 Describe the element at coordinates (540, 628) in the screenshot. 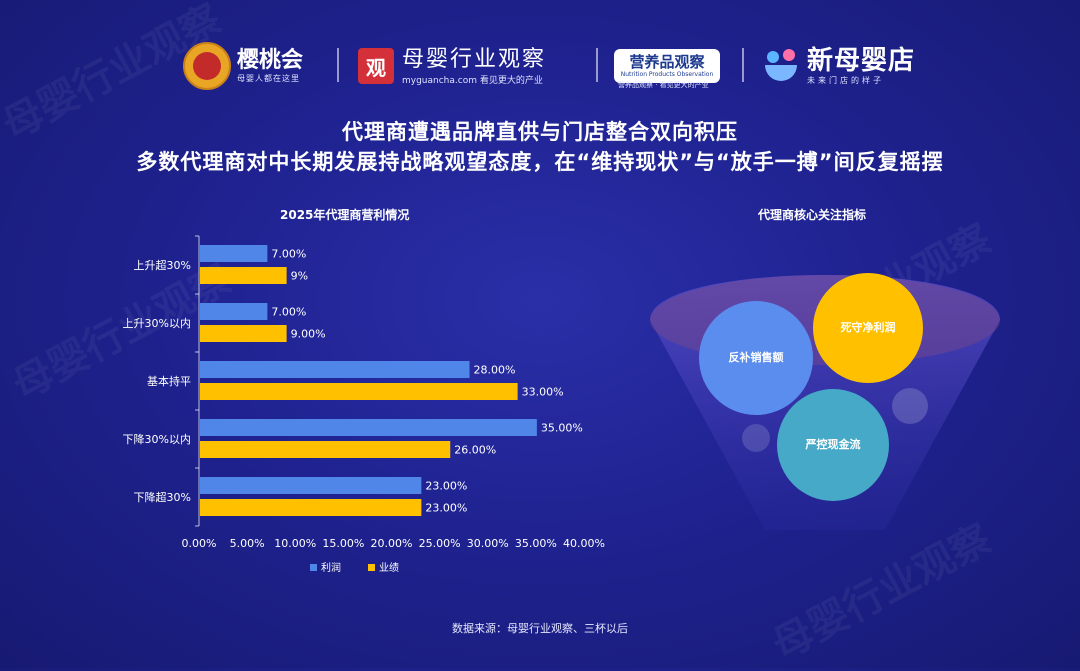

I see `data-source: 数据来源：母婴行业观察、三杯以后` at that location.